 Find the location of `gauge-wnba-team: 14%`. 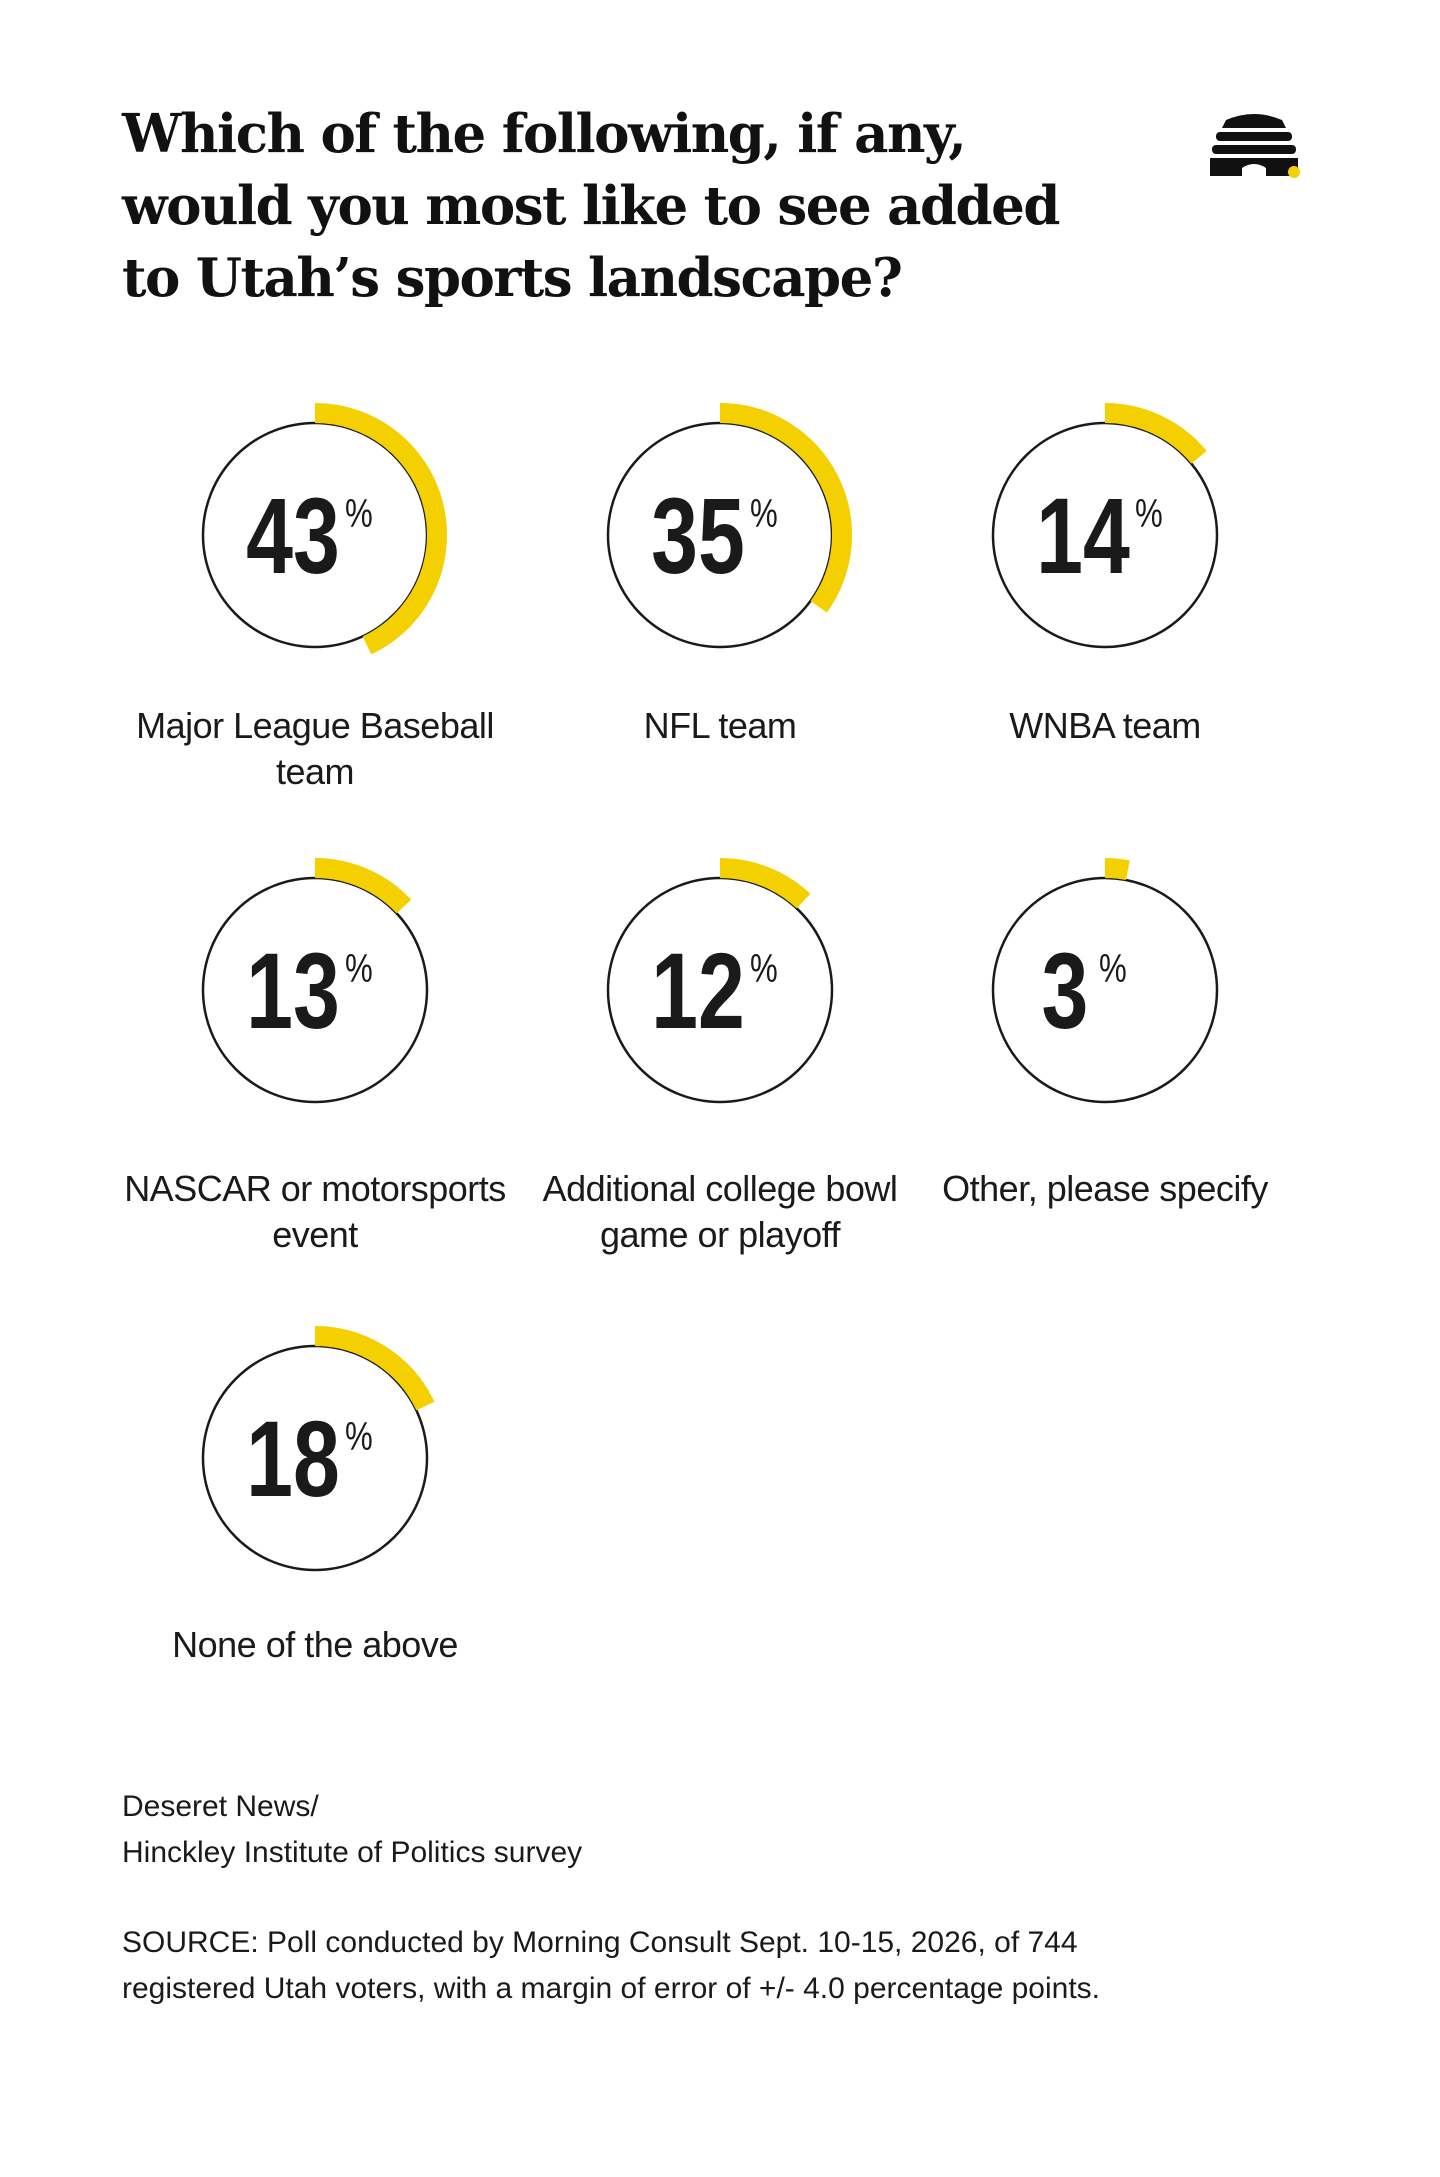

gauge-wnba-team: 14% is located at coordinates (1105, 526).